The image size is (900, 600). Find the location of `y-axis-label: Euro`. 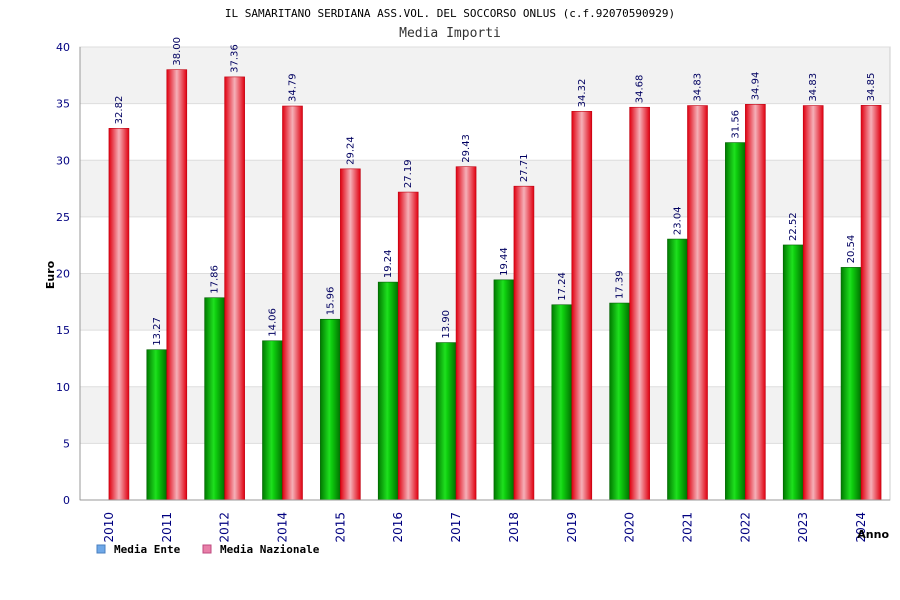

y-axis-label: Euro is located at coordinates (50, 274).